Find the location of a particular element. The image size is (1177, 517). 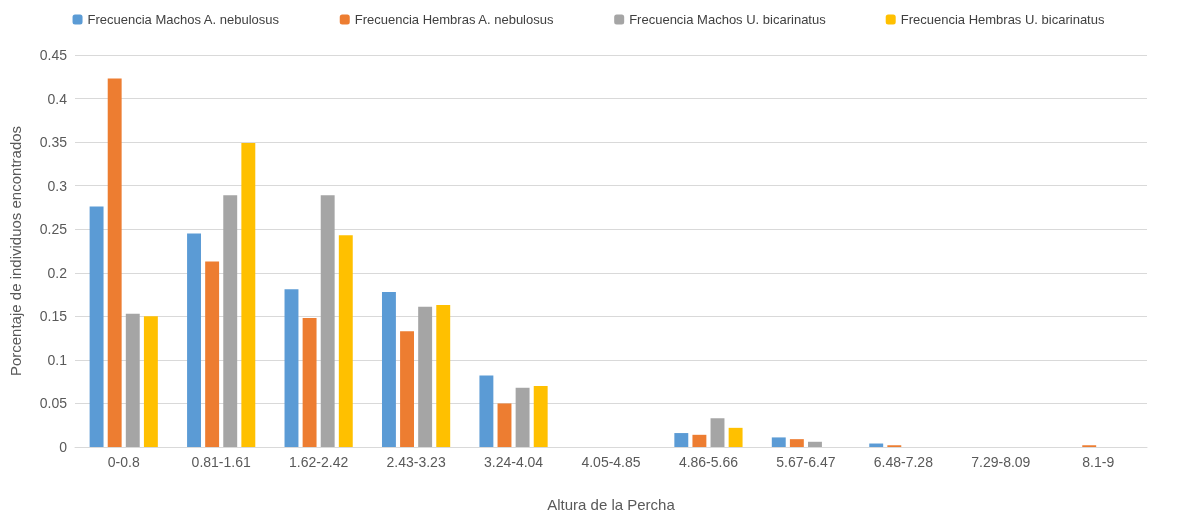

legend-label: Frecuencia Machos U. bicarinatus is located at coordinates (728, 19).